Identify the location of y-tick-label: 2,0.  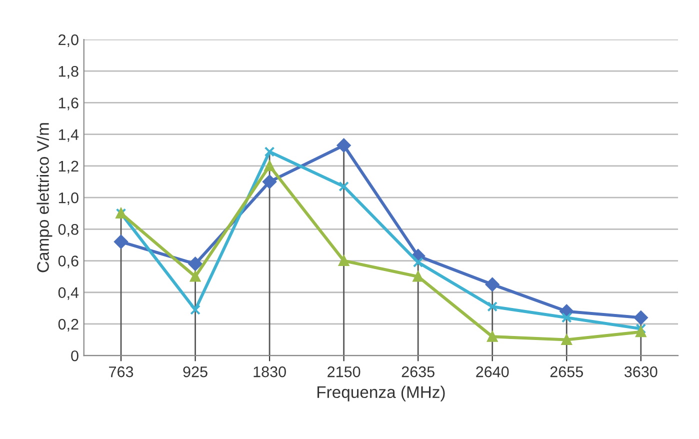
(68, 40).